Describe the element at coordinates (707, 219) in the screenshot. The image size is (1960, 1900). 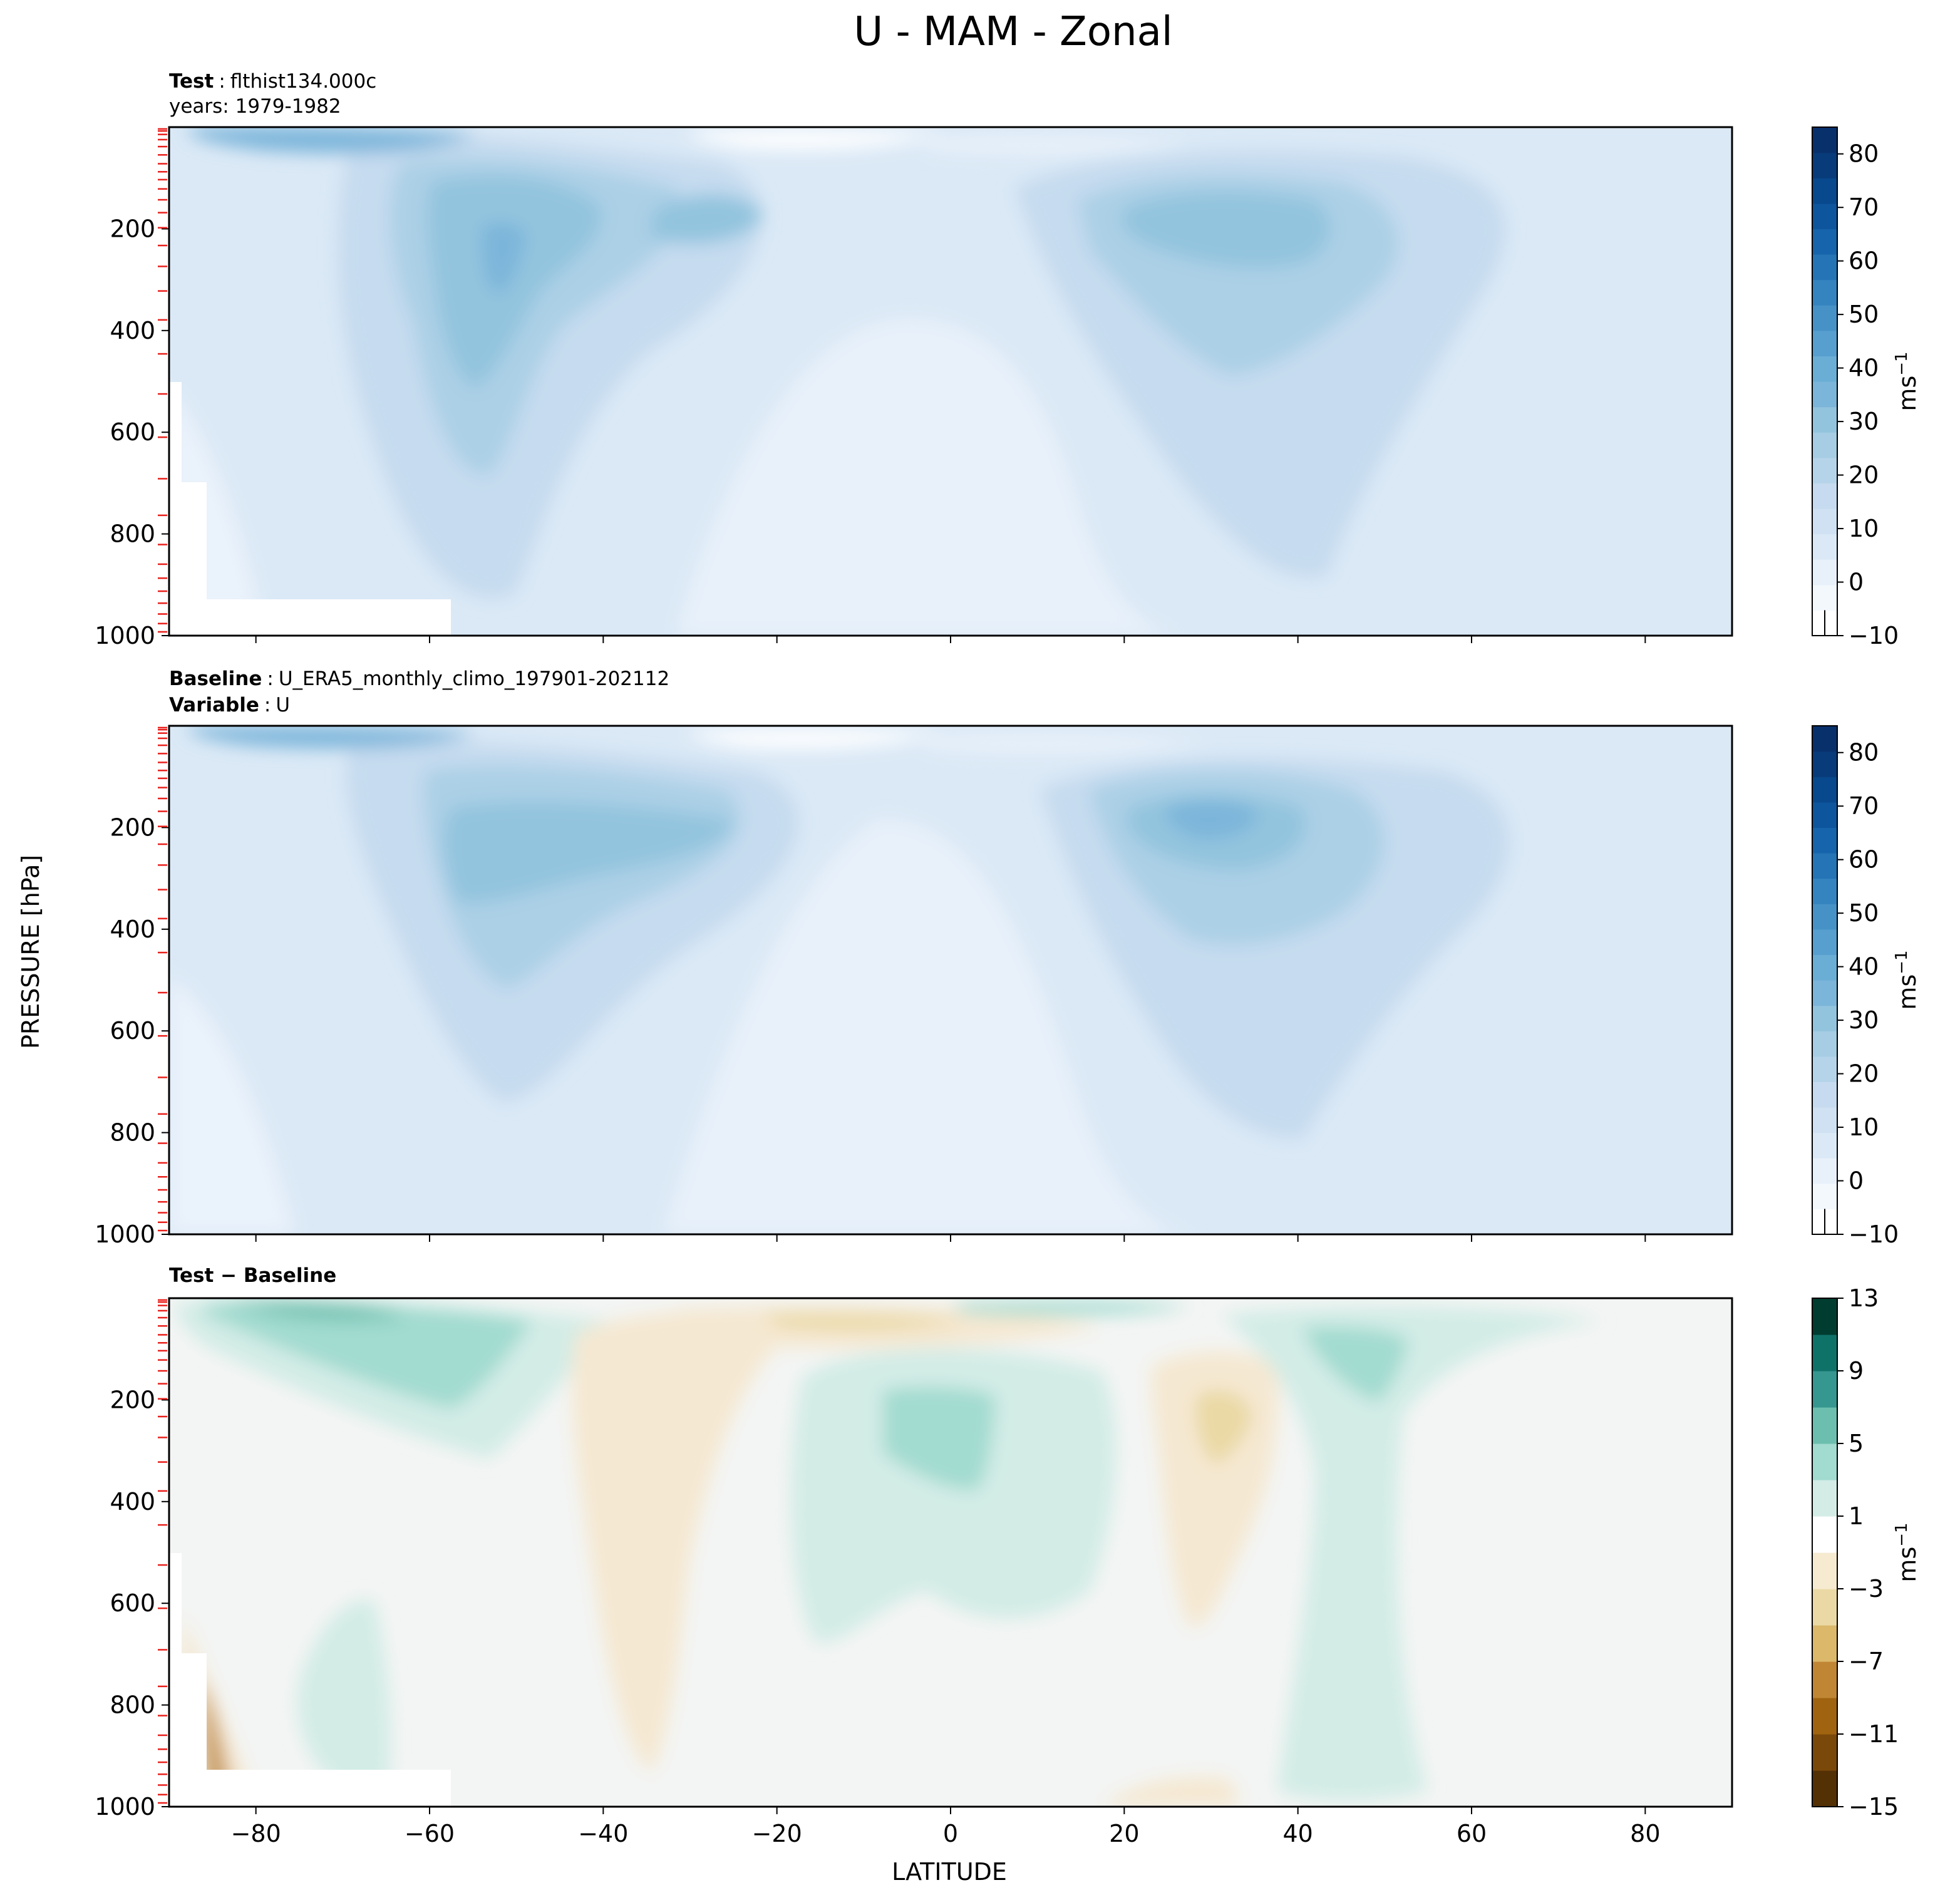
I see `sh-subtropical-jet` at that location.